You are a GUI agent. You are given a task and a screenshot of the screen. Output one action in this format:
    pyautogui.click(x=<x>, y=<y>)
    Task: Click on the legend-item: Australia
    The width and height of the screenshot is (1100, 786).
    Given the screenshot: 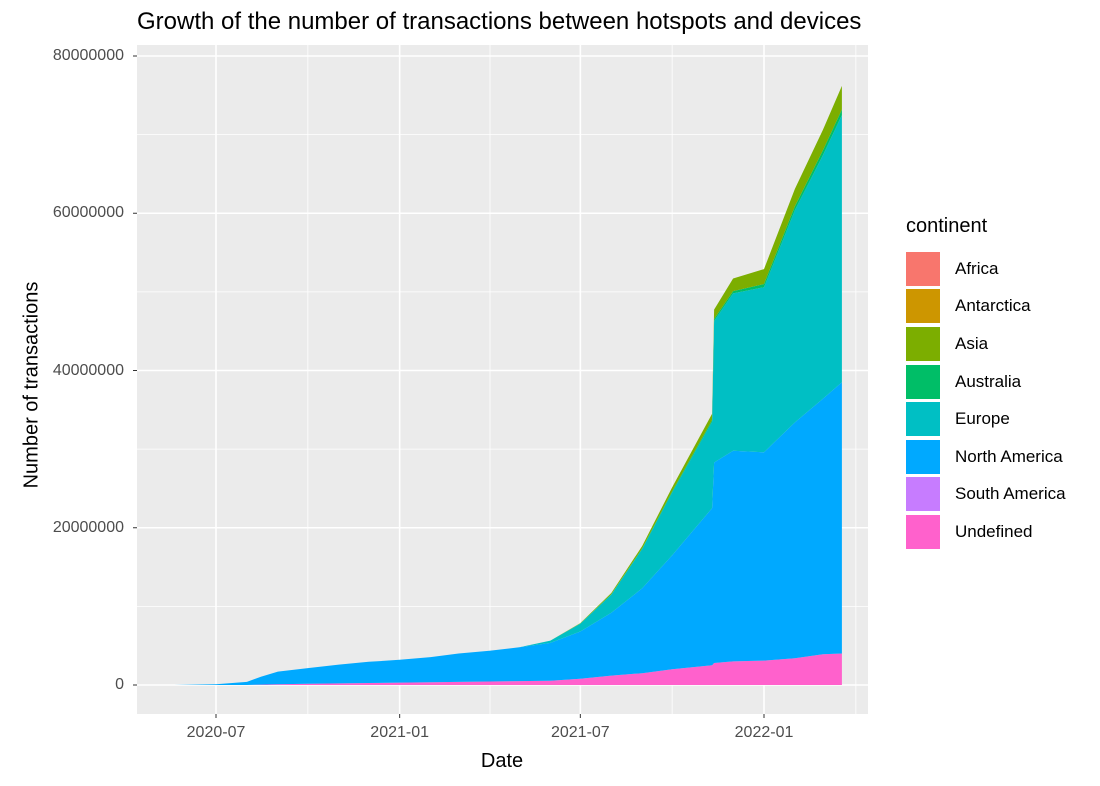 What is the action you would take?
    pyautogui.click(x=986, y=382)
    